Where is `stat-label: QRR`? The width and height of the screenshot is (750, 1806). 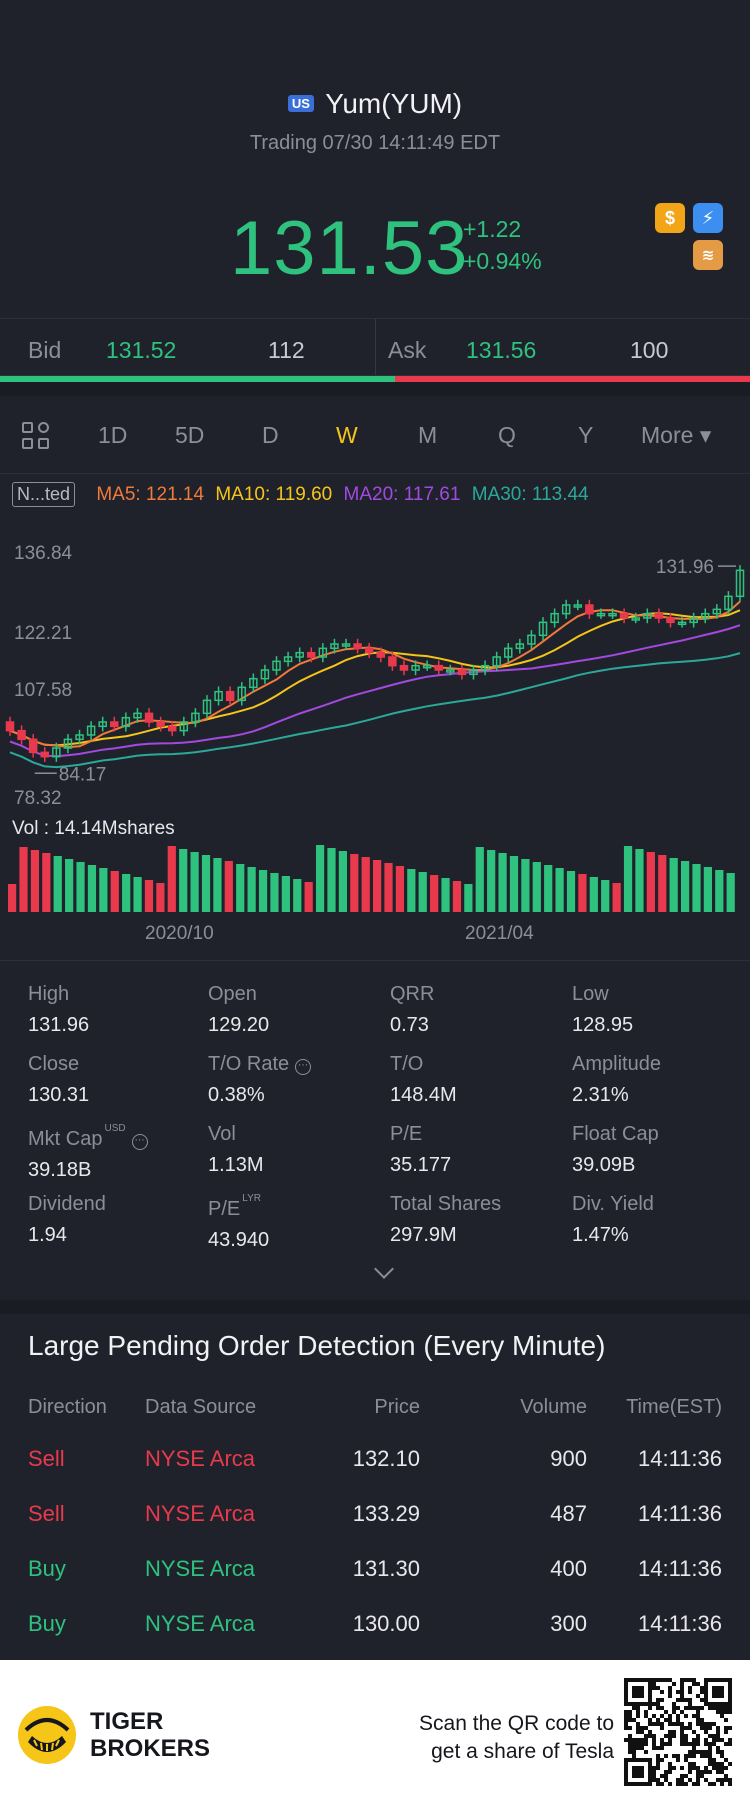
stat-label: QRR is located at coordinates (475, 994).